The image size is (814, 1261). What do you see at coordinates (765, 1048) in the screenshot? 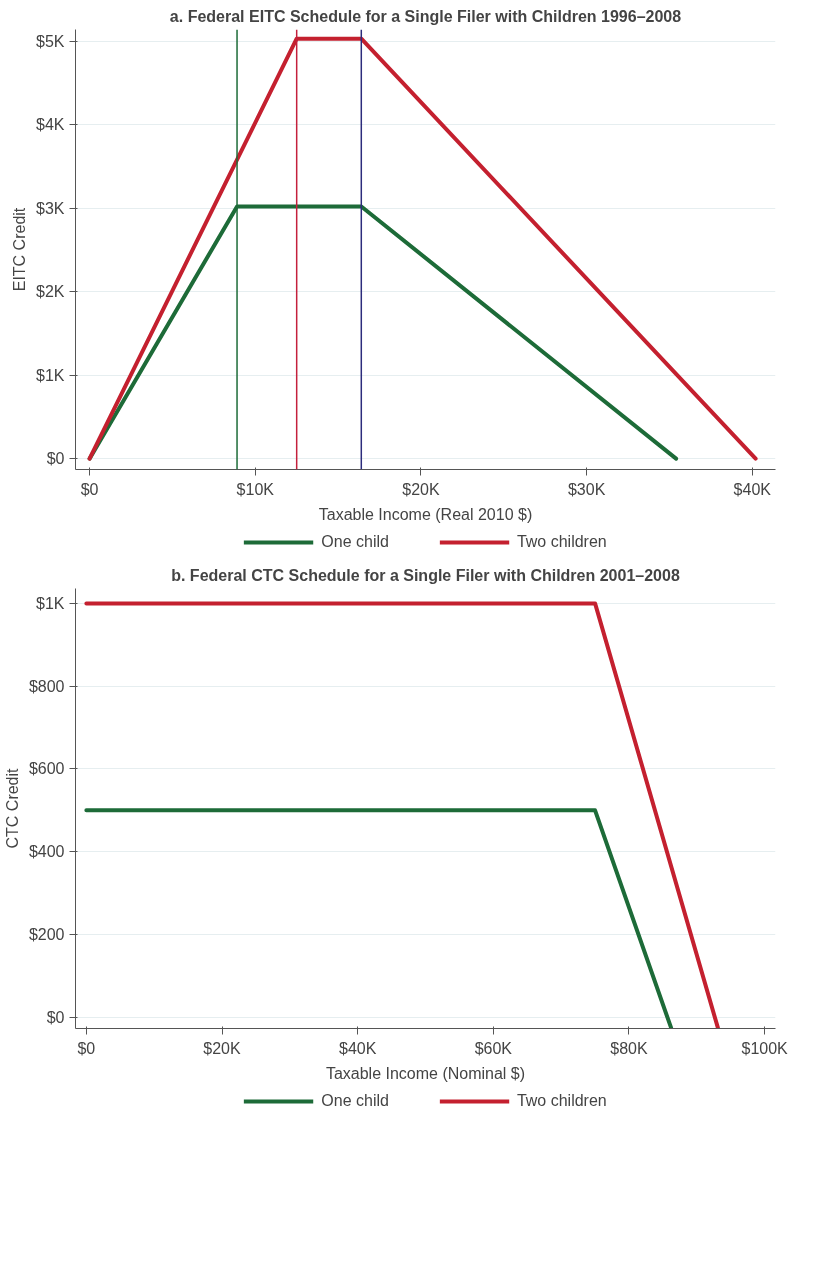
I see `x-tick-label: $100K` at bounding box center [765, 1048].